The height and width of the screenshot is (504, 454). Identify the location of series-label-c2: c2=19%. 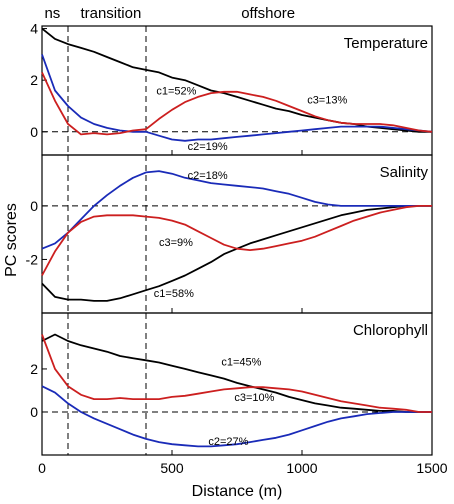
(208, 147).